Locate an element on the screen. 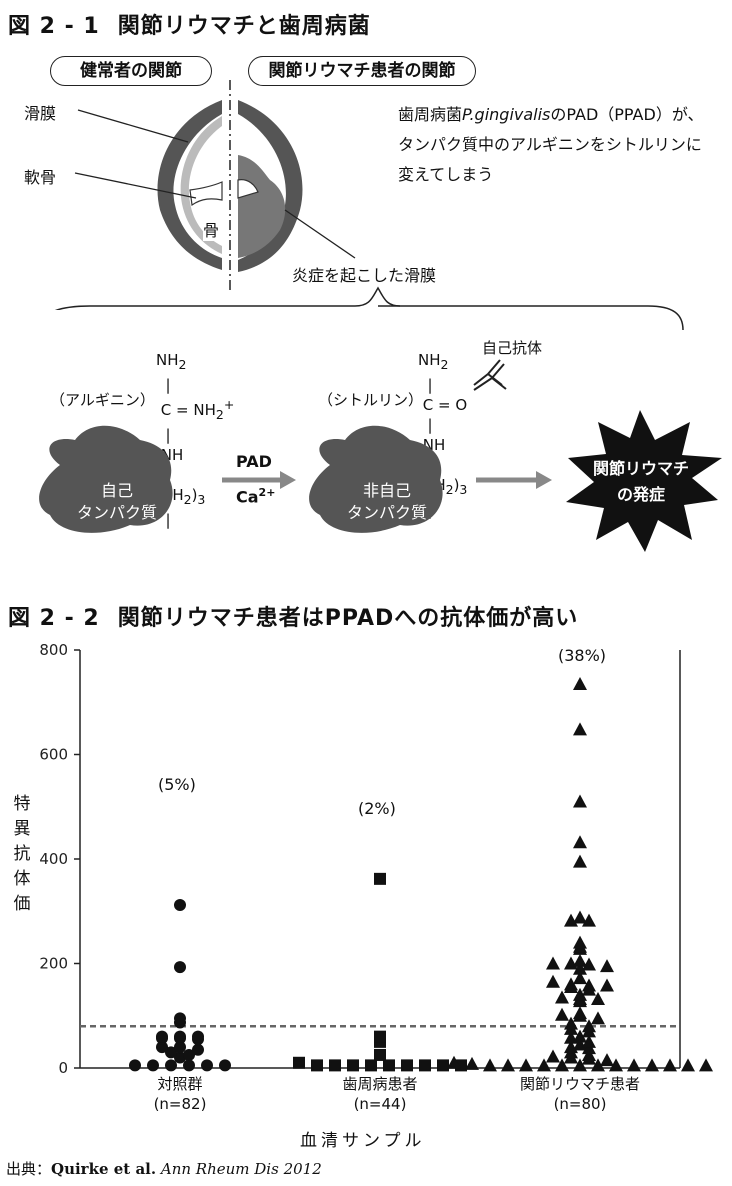 The height and width of the screenshot is (1186, 732). source-journal: Ann Rheum Dis 2012 is located at coordinates (241, 1169).